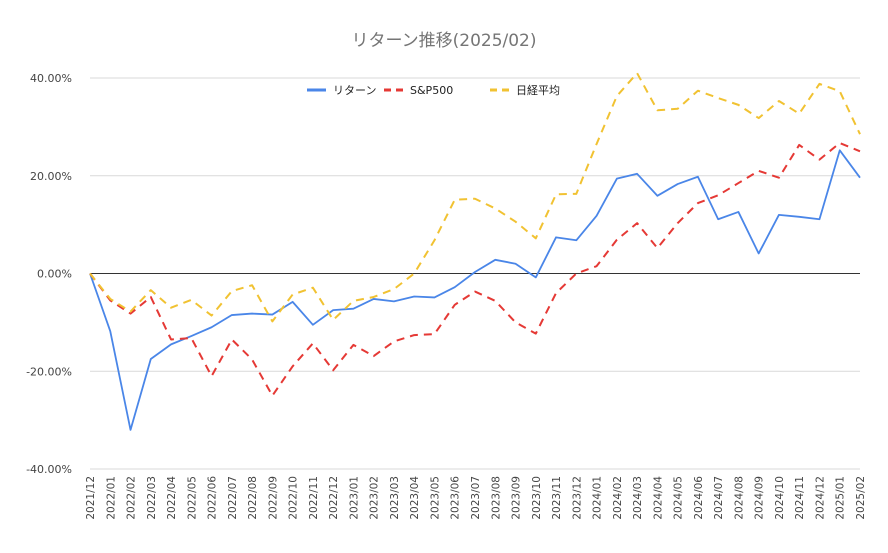  What do you see at coordinates (456, 498) in the screenshot?
I see `x-tick-label: 2023/06` at bounding box center [456, 498].